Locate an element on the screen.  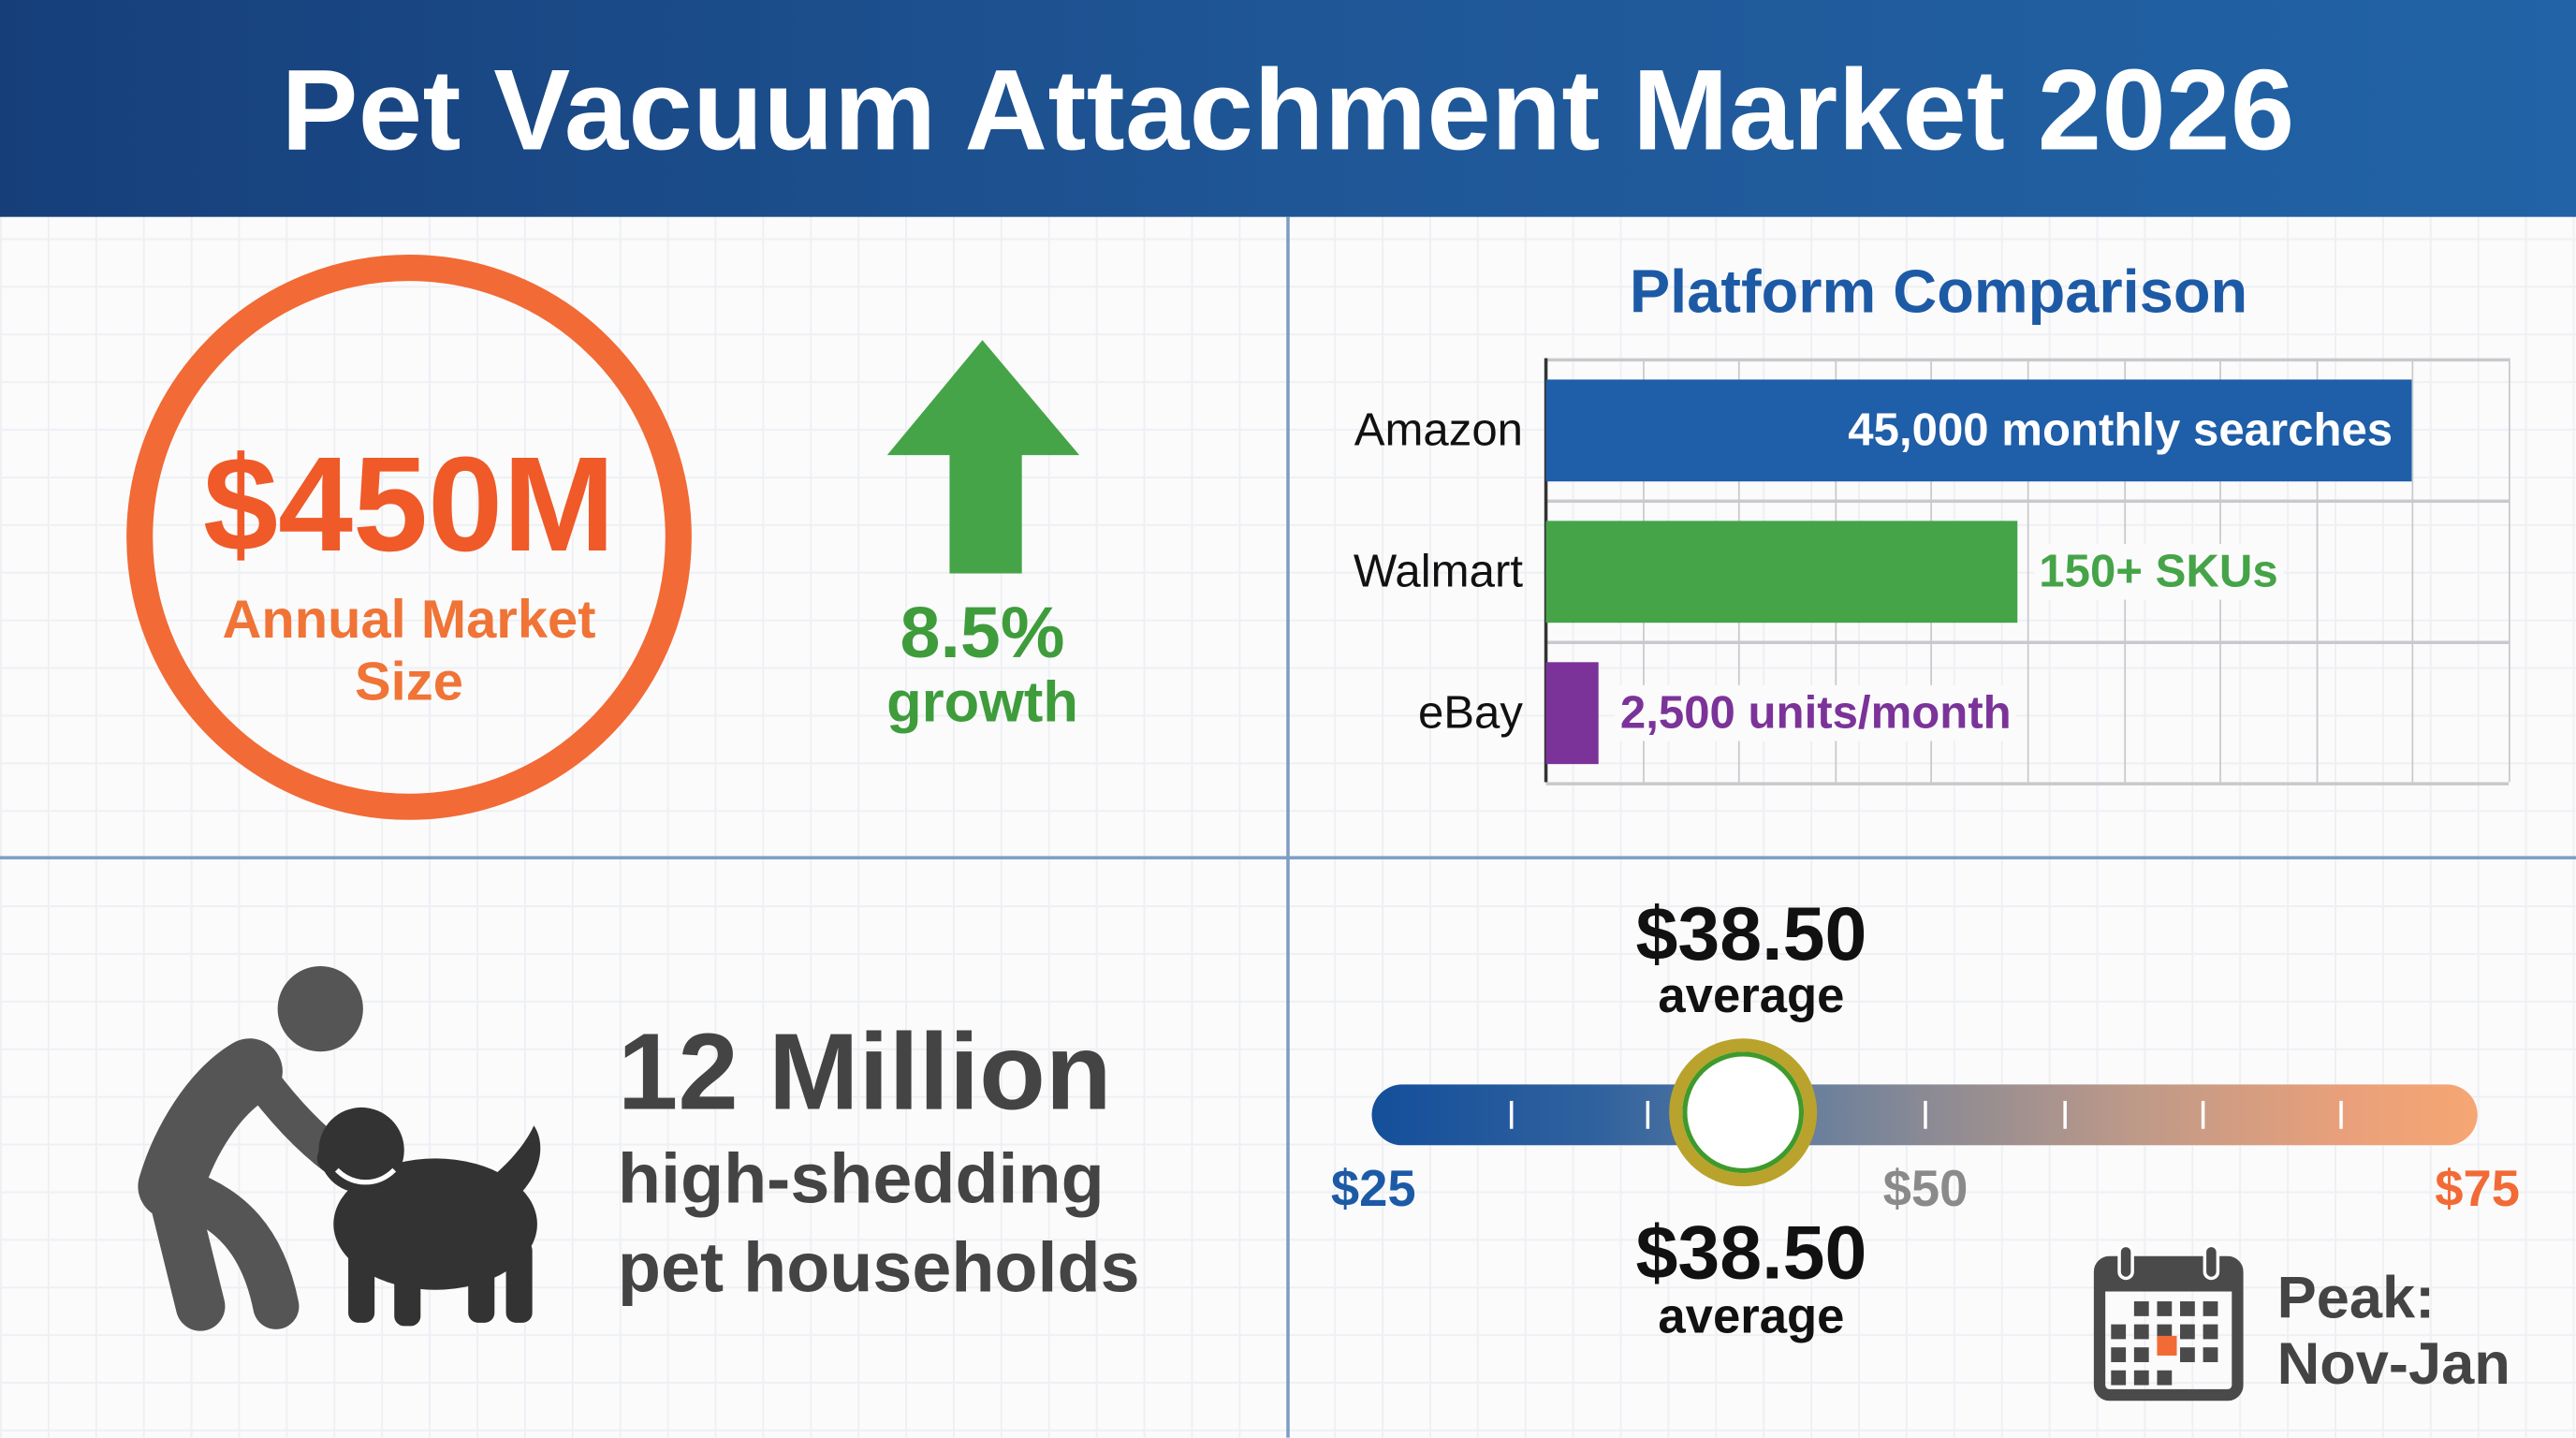
bar-data-label: 45,000 monthly searches is located at coordinates (2120, 430).